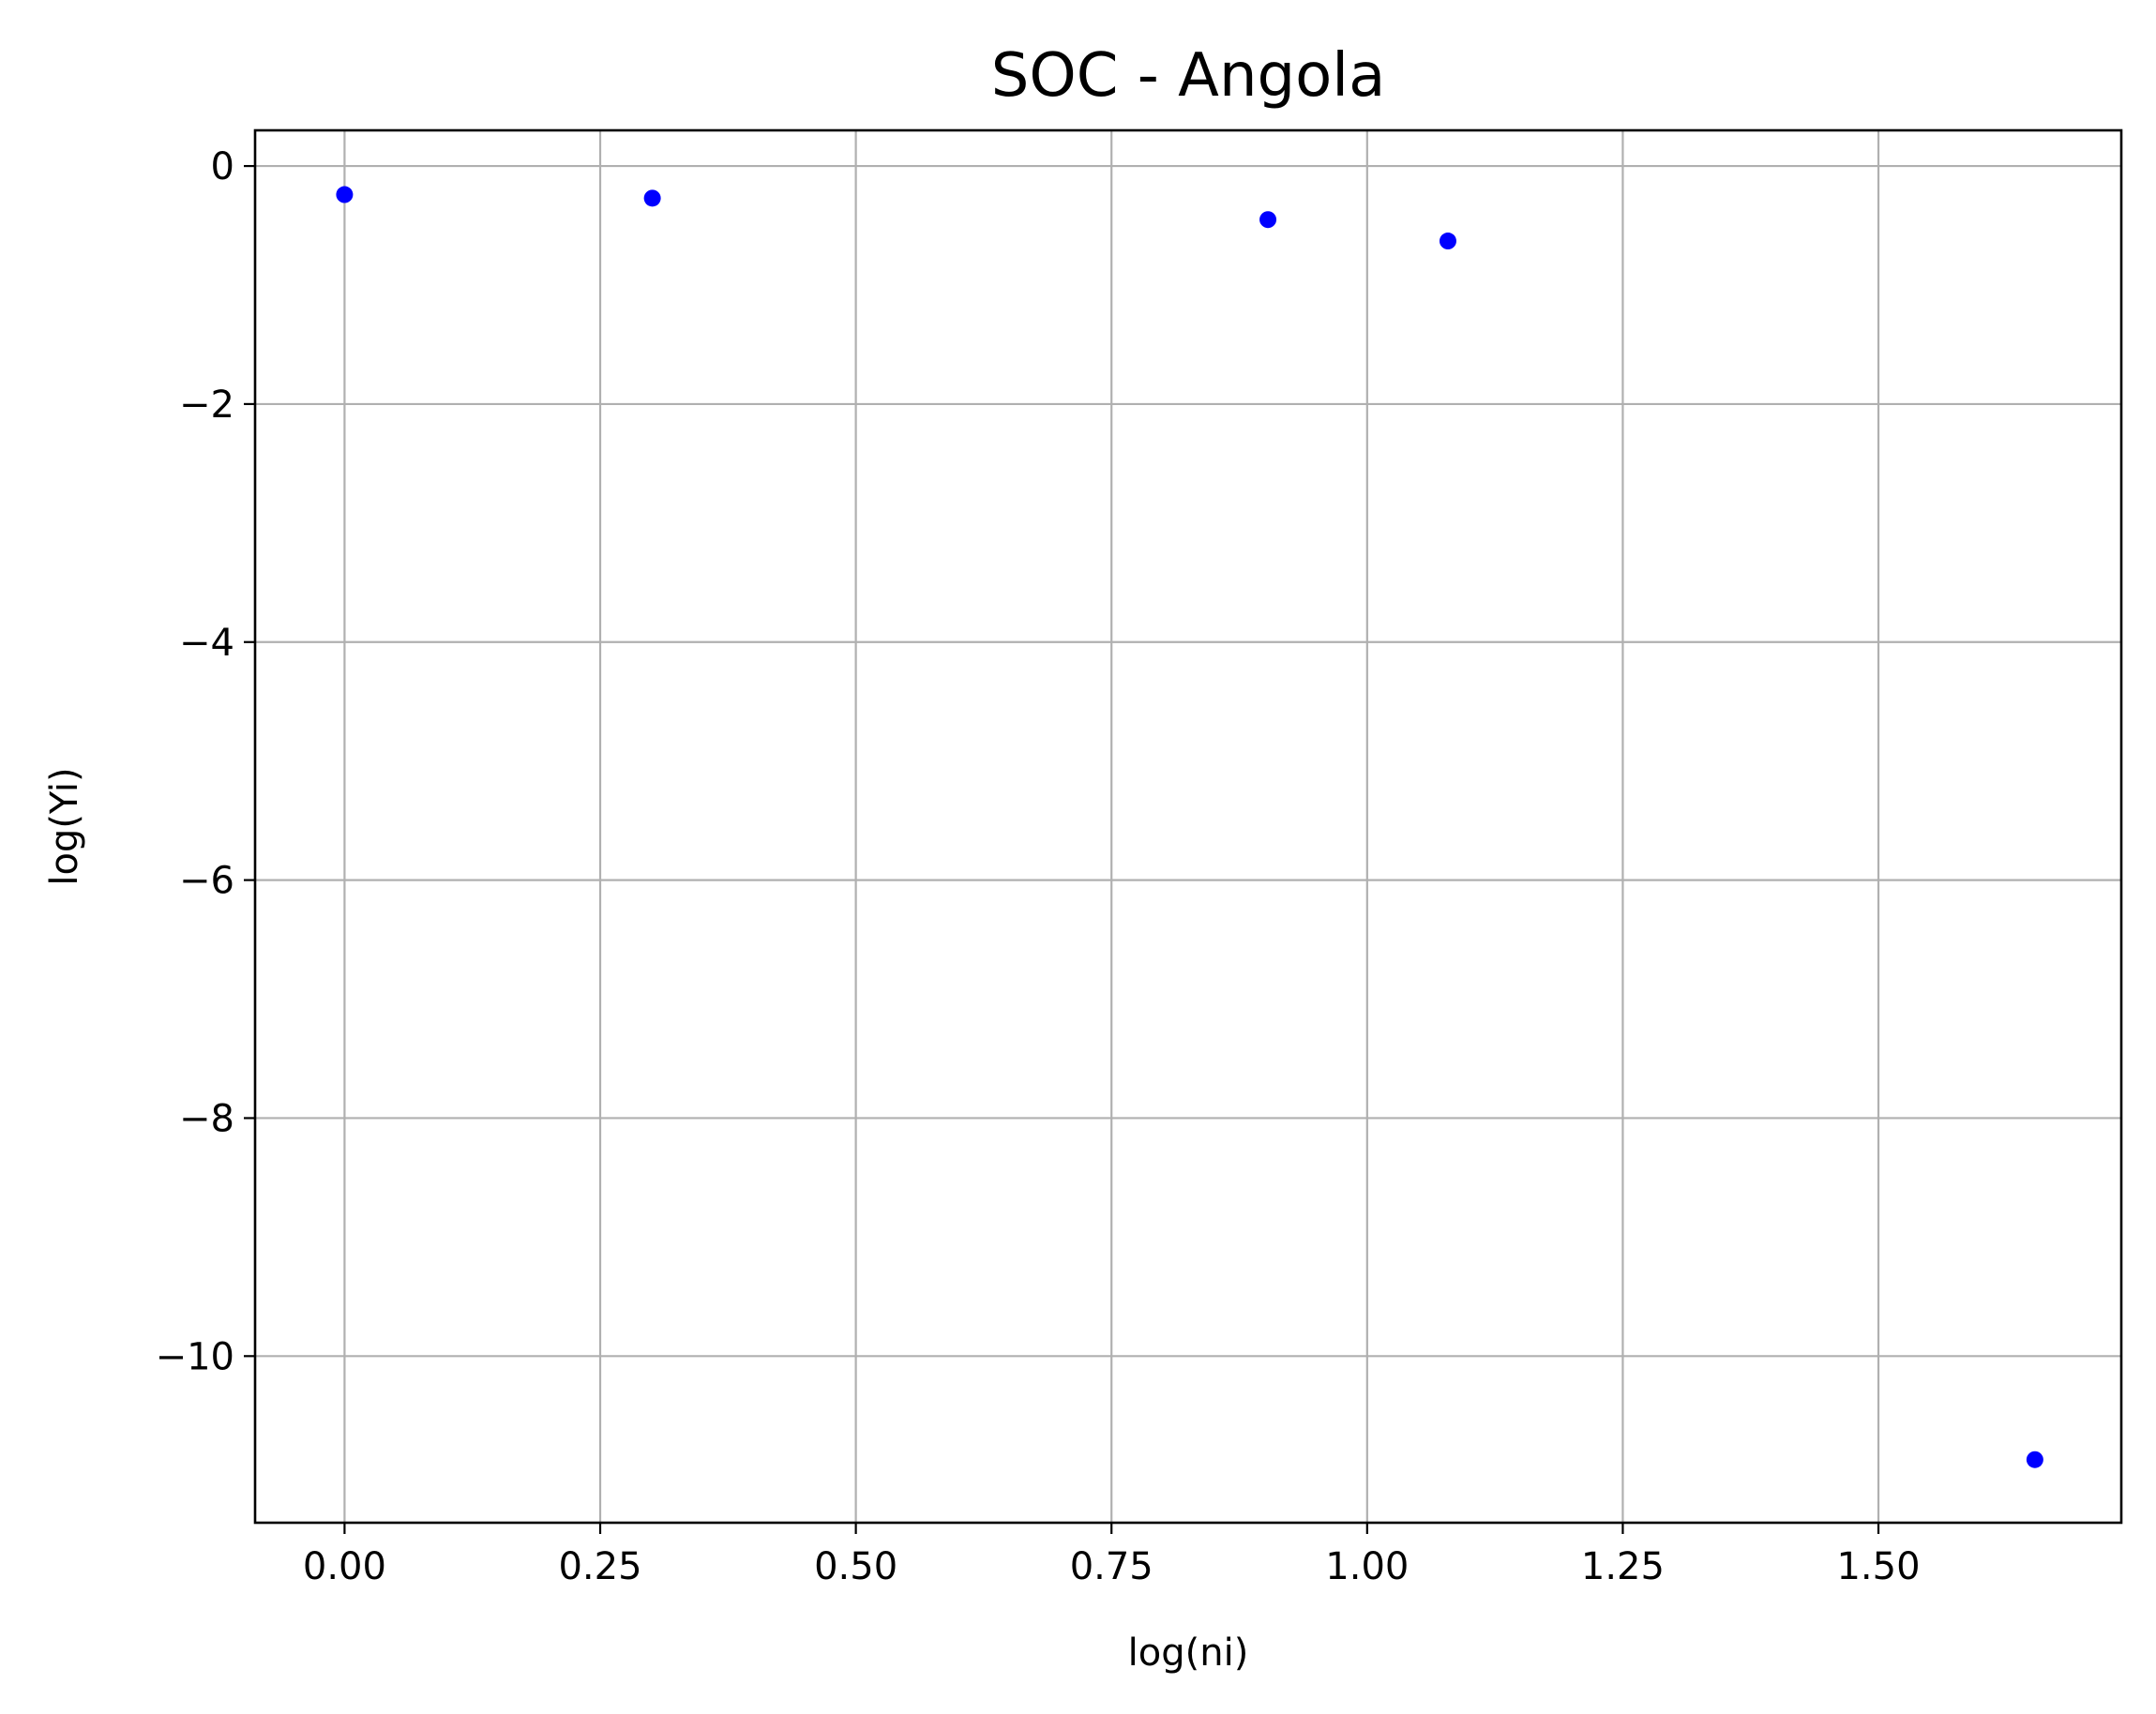  I want to click on x-tick-label: 0.25, so click(599, 1566).